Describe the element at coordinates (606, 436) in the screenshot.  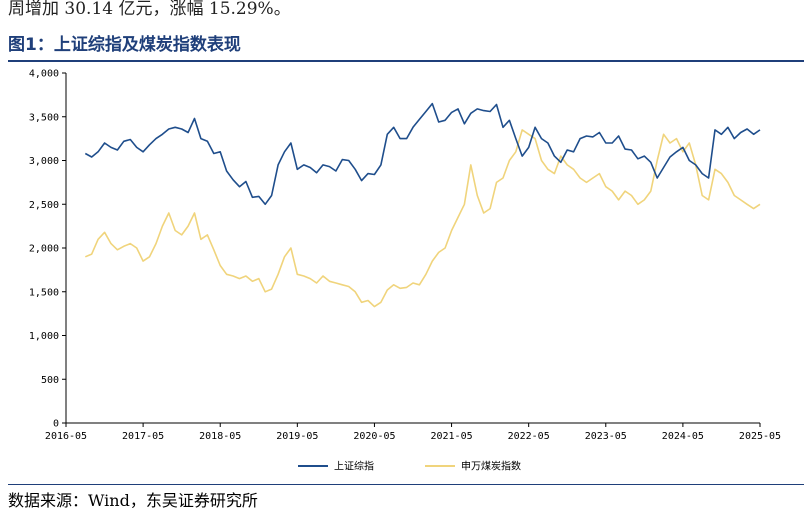
I see `x-tick-label: 2023-05` at that location.